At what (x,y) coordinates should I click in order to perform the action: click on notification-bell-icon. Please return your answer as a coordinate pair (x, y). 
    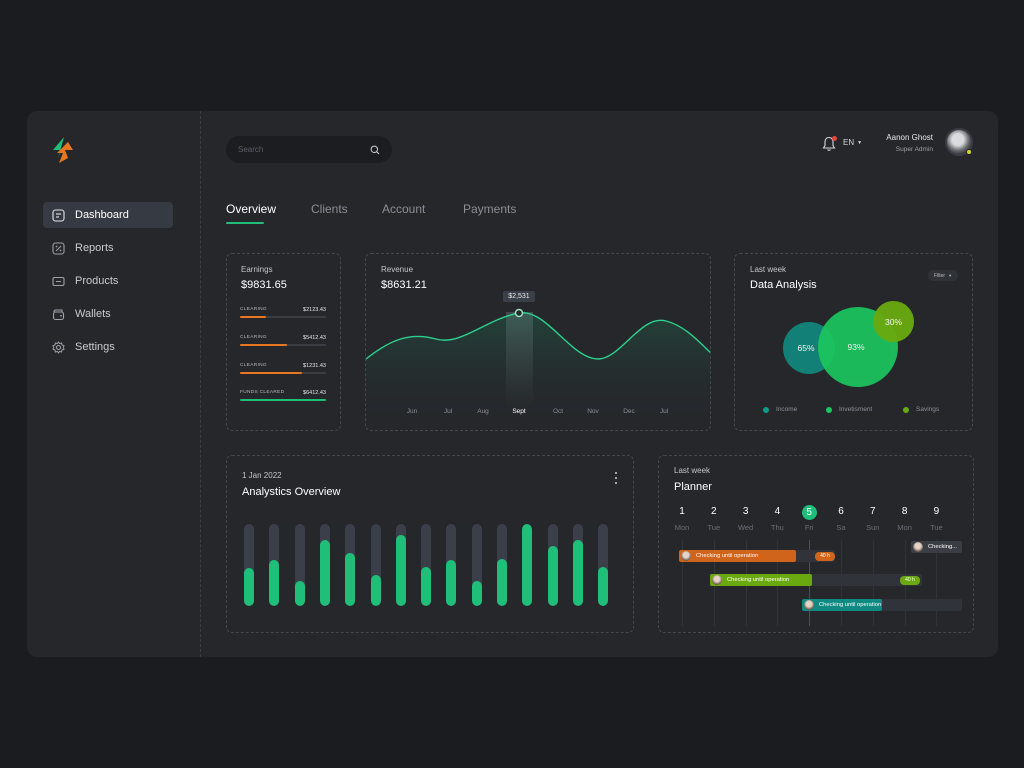
    Looking at the image, I should click on (829, 144).